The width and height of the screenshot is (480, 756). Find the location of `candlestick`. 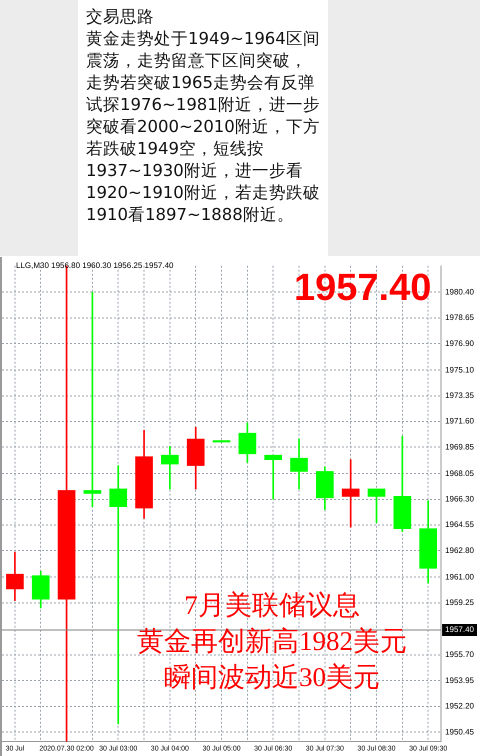

candlestick is located at coordinates (377, 506).